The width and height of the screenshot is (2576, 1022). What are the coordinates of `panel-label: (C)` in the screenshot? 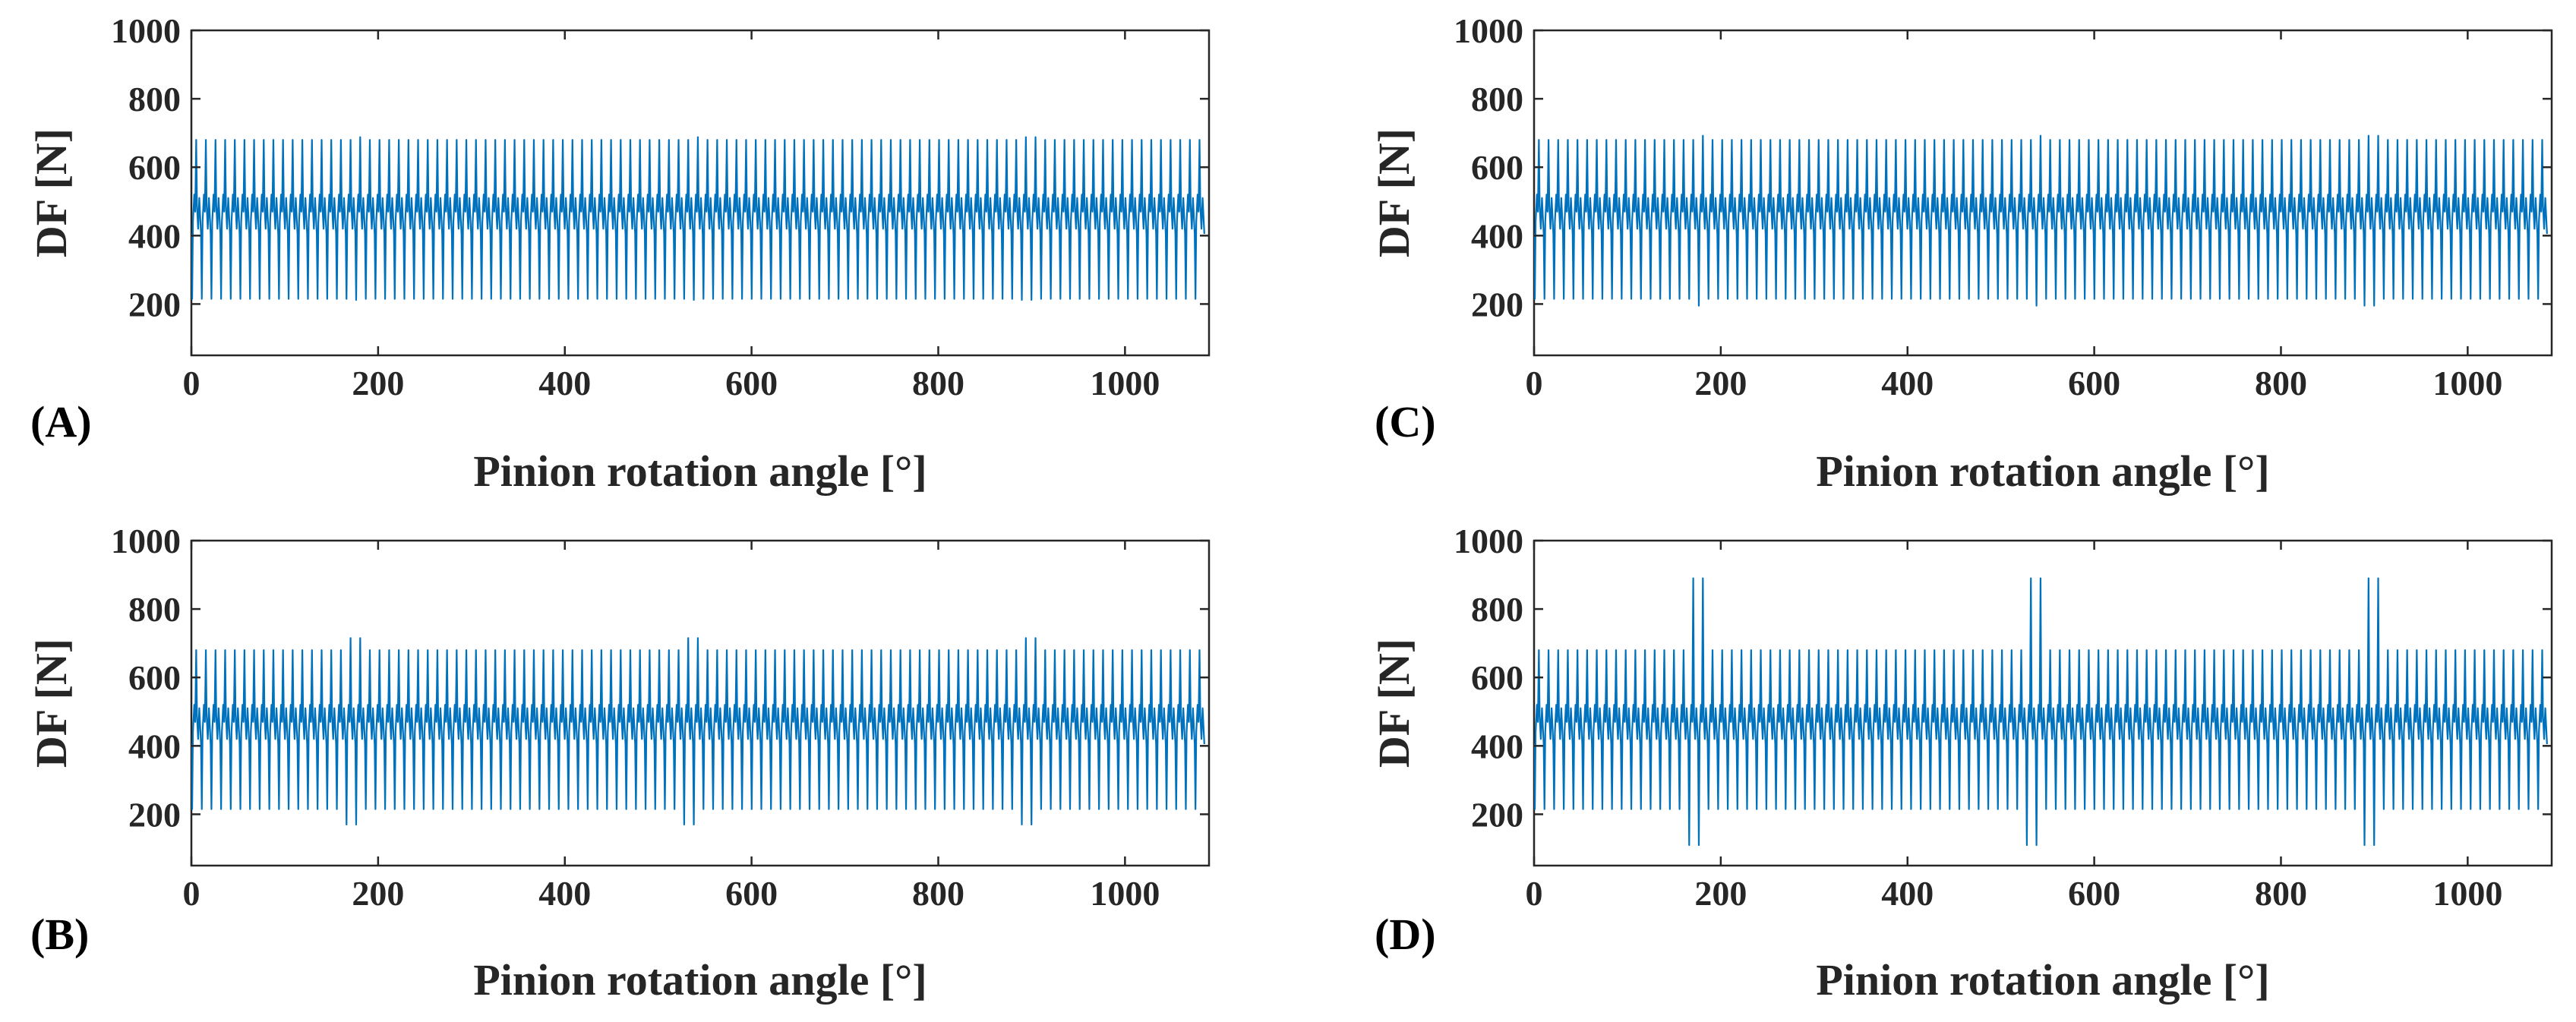 It's located at (1405, 422).